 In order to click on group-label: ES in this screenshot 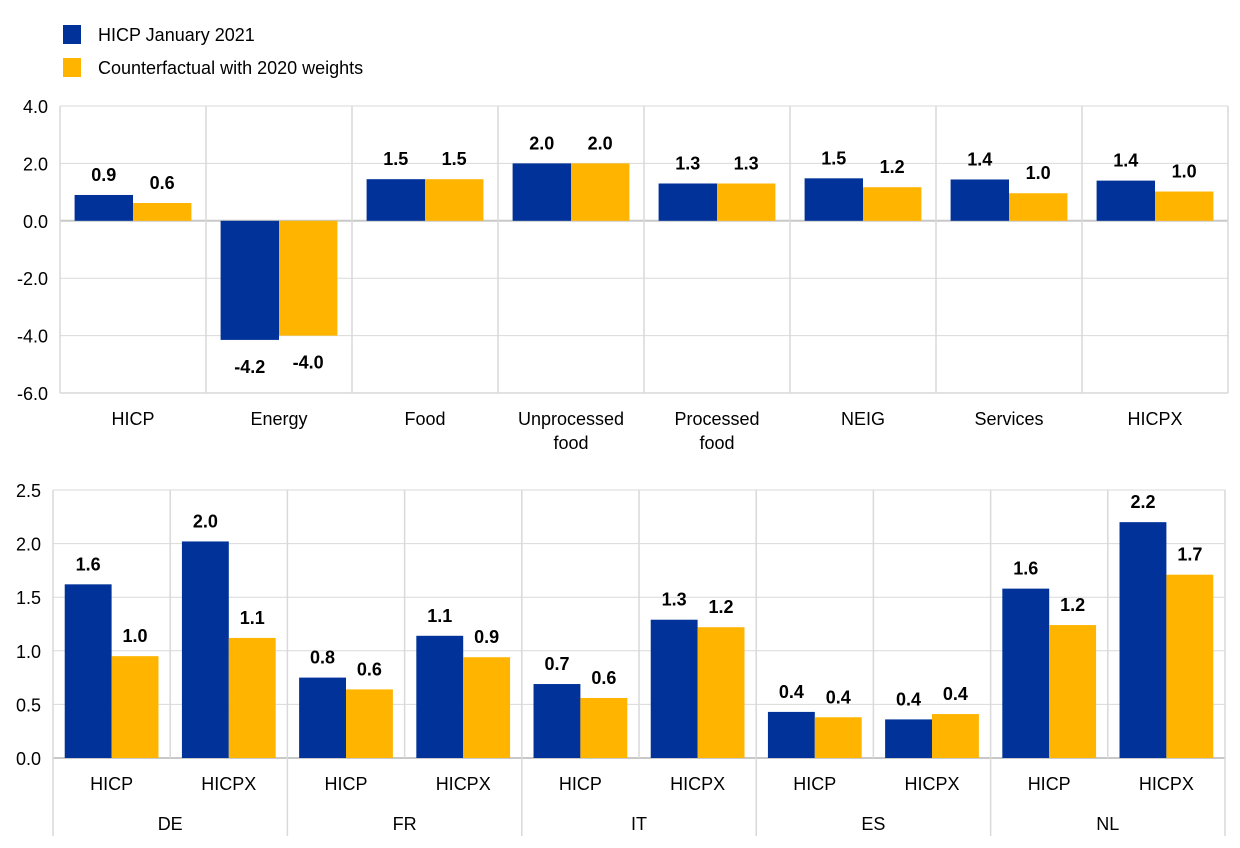, I will do `click(873, 824)`.